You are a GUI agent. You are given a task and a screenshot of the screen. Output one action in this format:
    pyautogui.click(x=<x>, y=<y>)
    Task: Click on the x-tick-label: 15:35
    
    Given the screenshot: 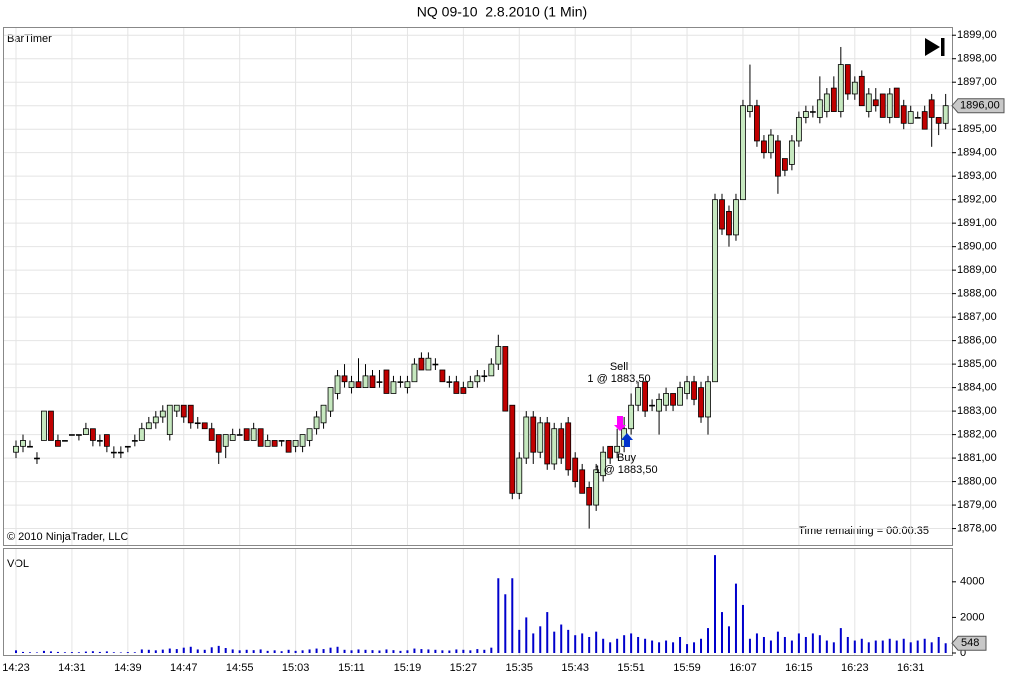 What is the action you would take?
    pyautogui.click(x=520, y=668)
    